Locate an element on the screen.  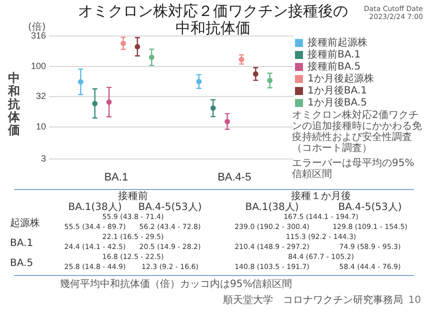
legend-label: 接種前BA.5 is located at coordinates (334, 66).